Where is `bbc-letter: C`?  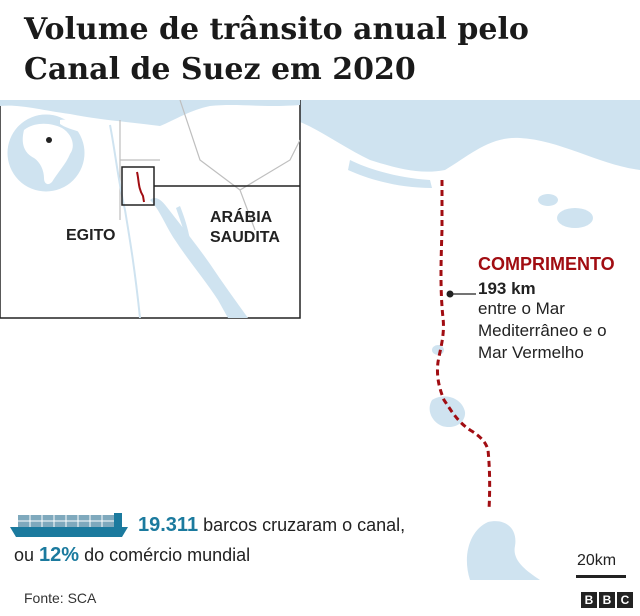
bbc-letter: C is located at coordinates (625, 600).